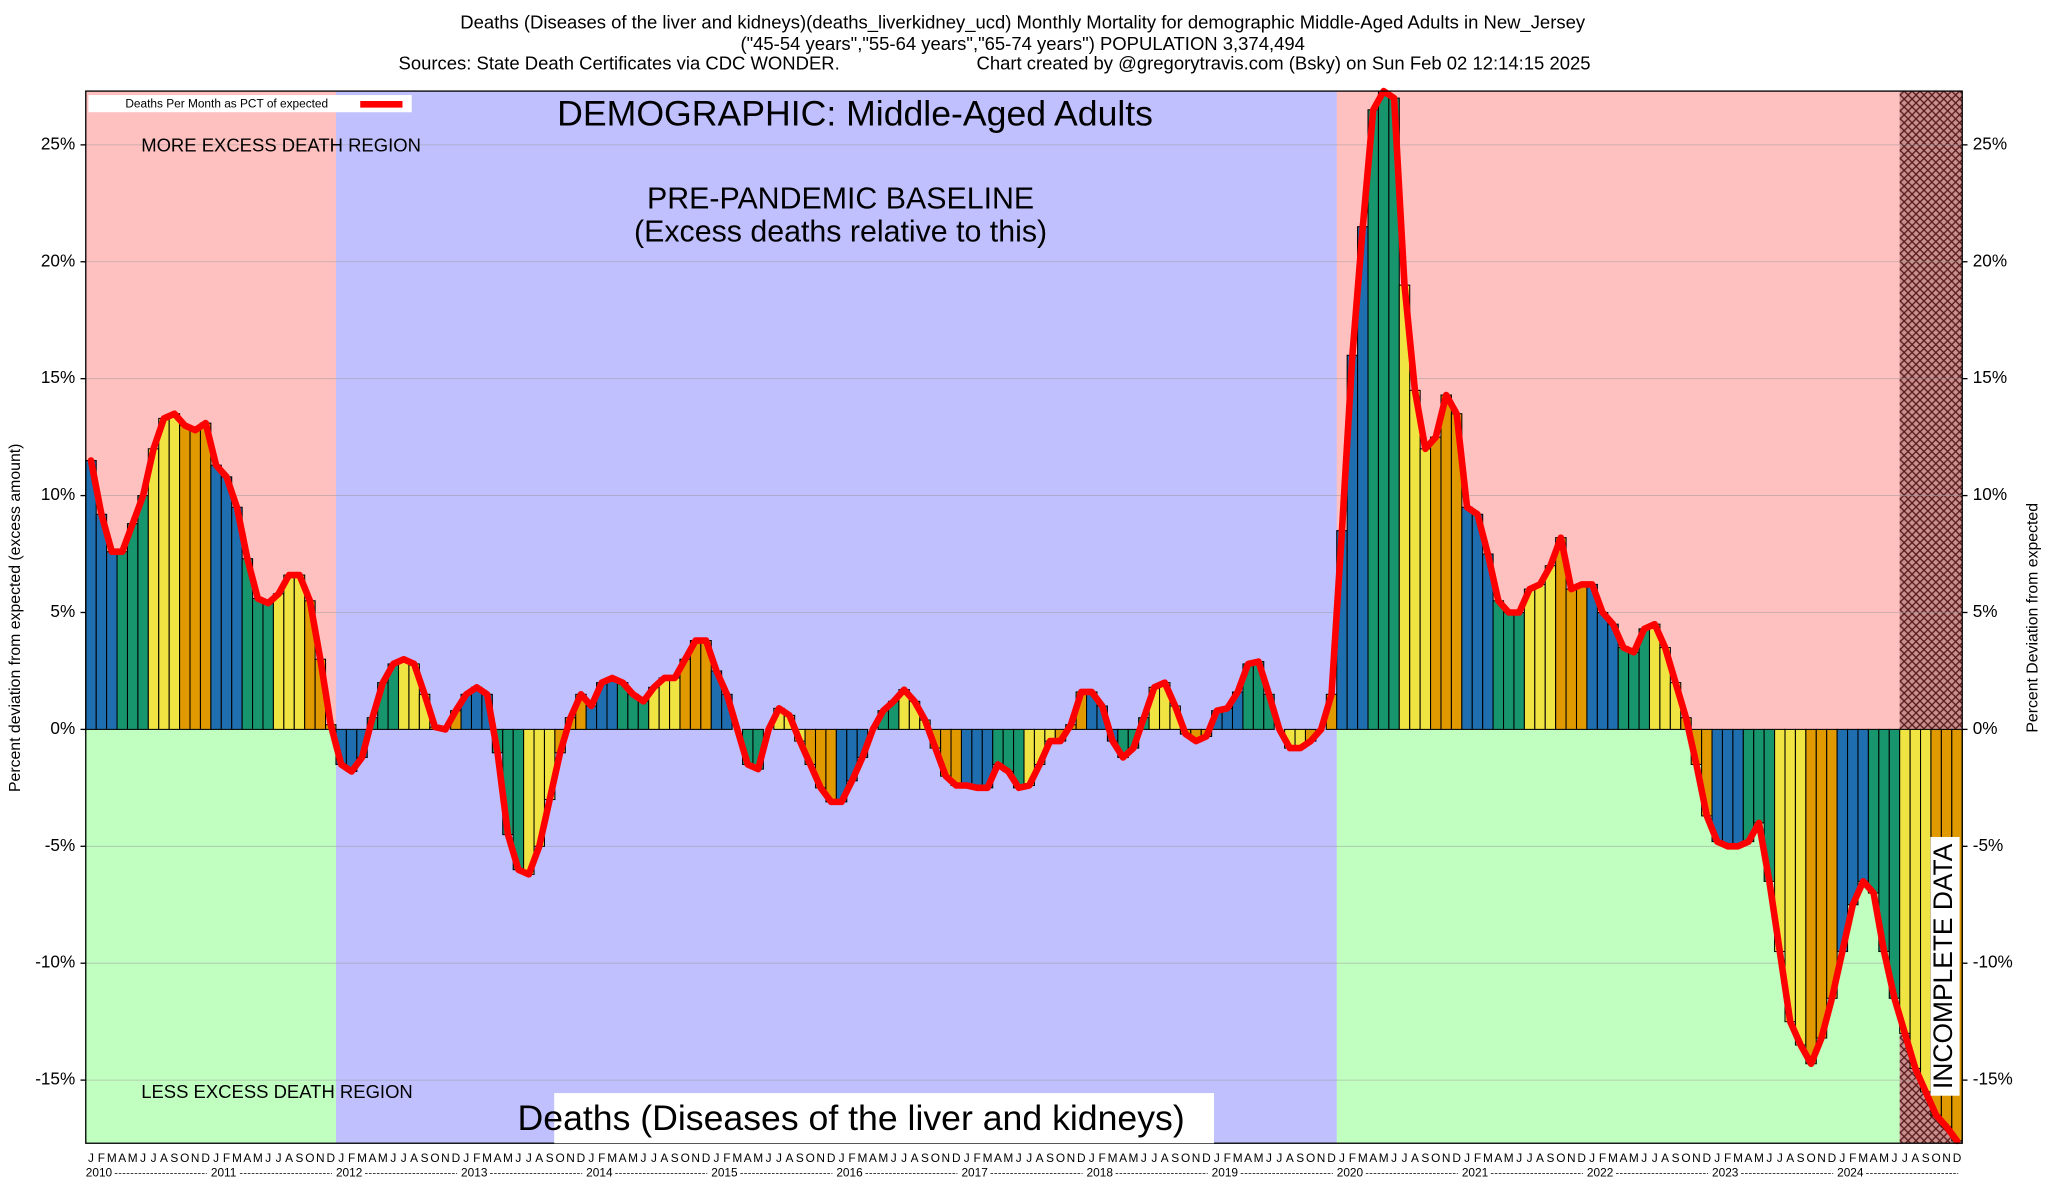  Describe the element at coordinates (1100, 1173) in the screenshot. I see `x-year-label: 2018` at that location.